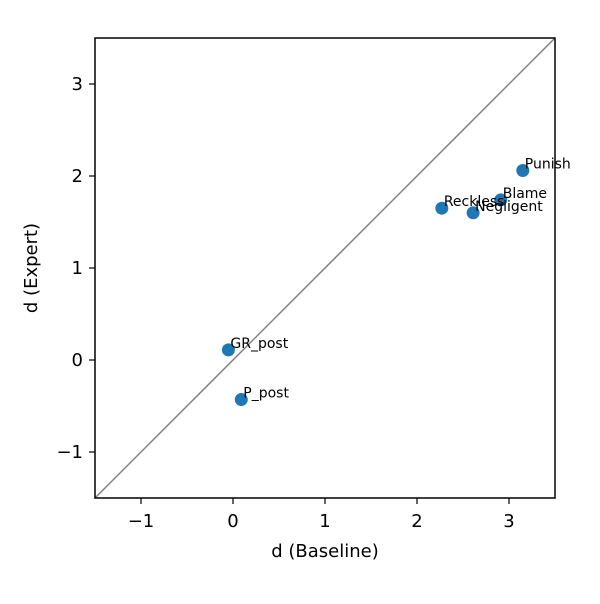  I want to click on x-tick-label: 0, so click(232, 521).